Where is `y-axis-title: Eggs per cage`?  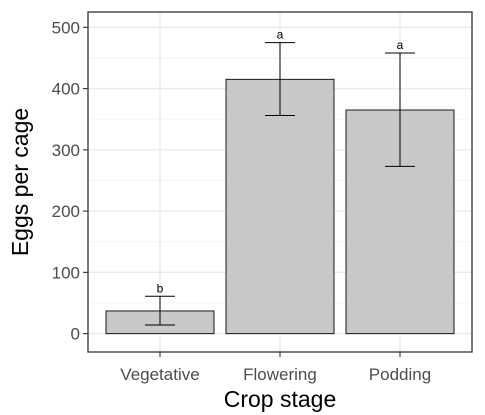 y-axis-title: Eggs per cage is located at coordinates (20, 182).